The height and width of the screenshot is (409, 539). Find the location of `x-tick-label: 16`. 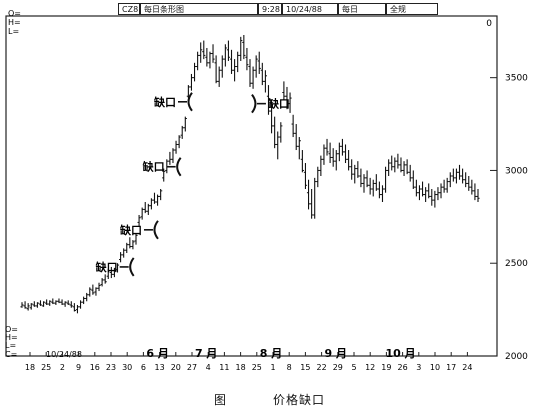

x-tick-label: 16 is located at coordinates (95, 367).